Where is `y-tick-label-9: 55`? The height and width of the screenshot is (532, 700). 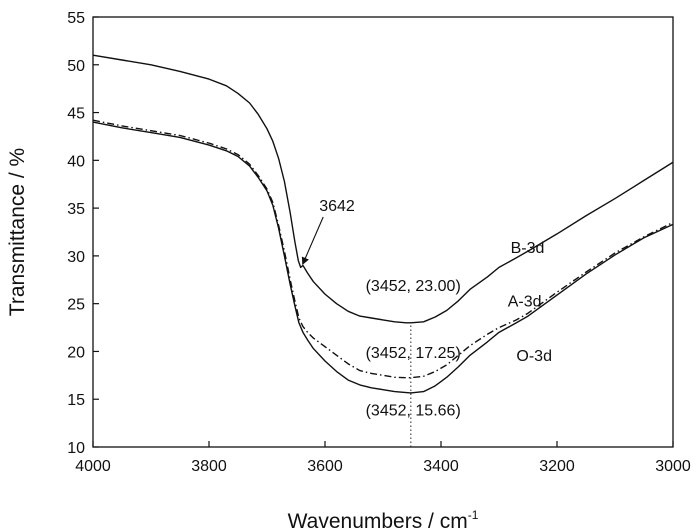 y-tick-label-9: 55 is located at coordinates (76, 18).